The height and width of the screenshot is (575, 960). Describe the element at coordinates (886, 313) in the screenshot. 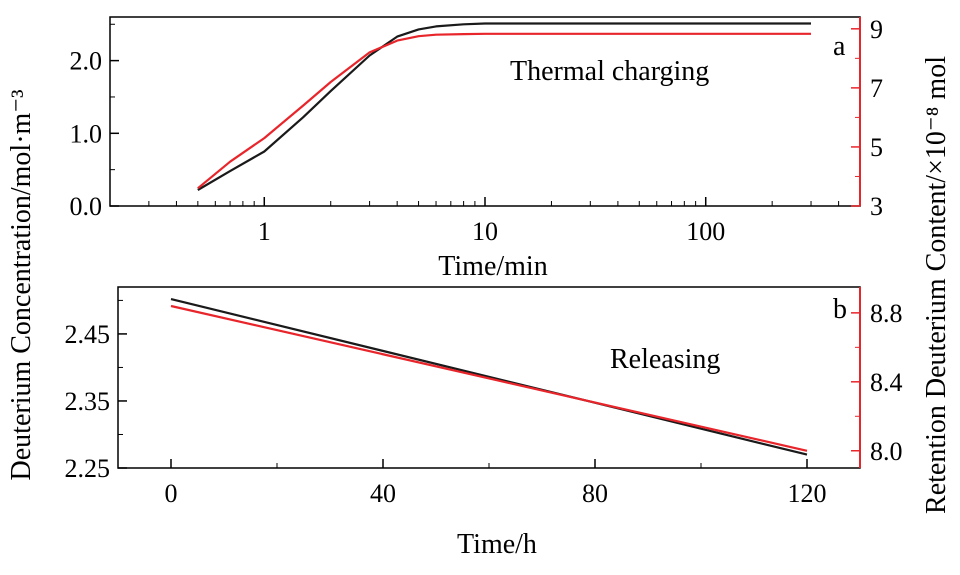

I see `panel-b-y-right-tick-label: 8.8` at that location.